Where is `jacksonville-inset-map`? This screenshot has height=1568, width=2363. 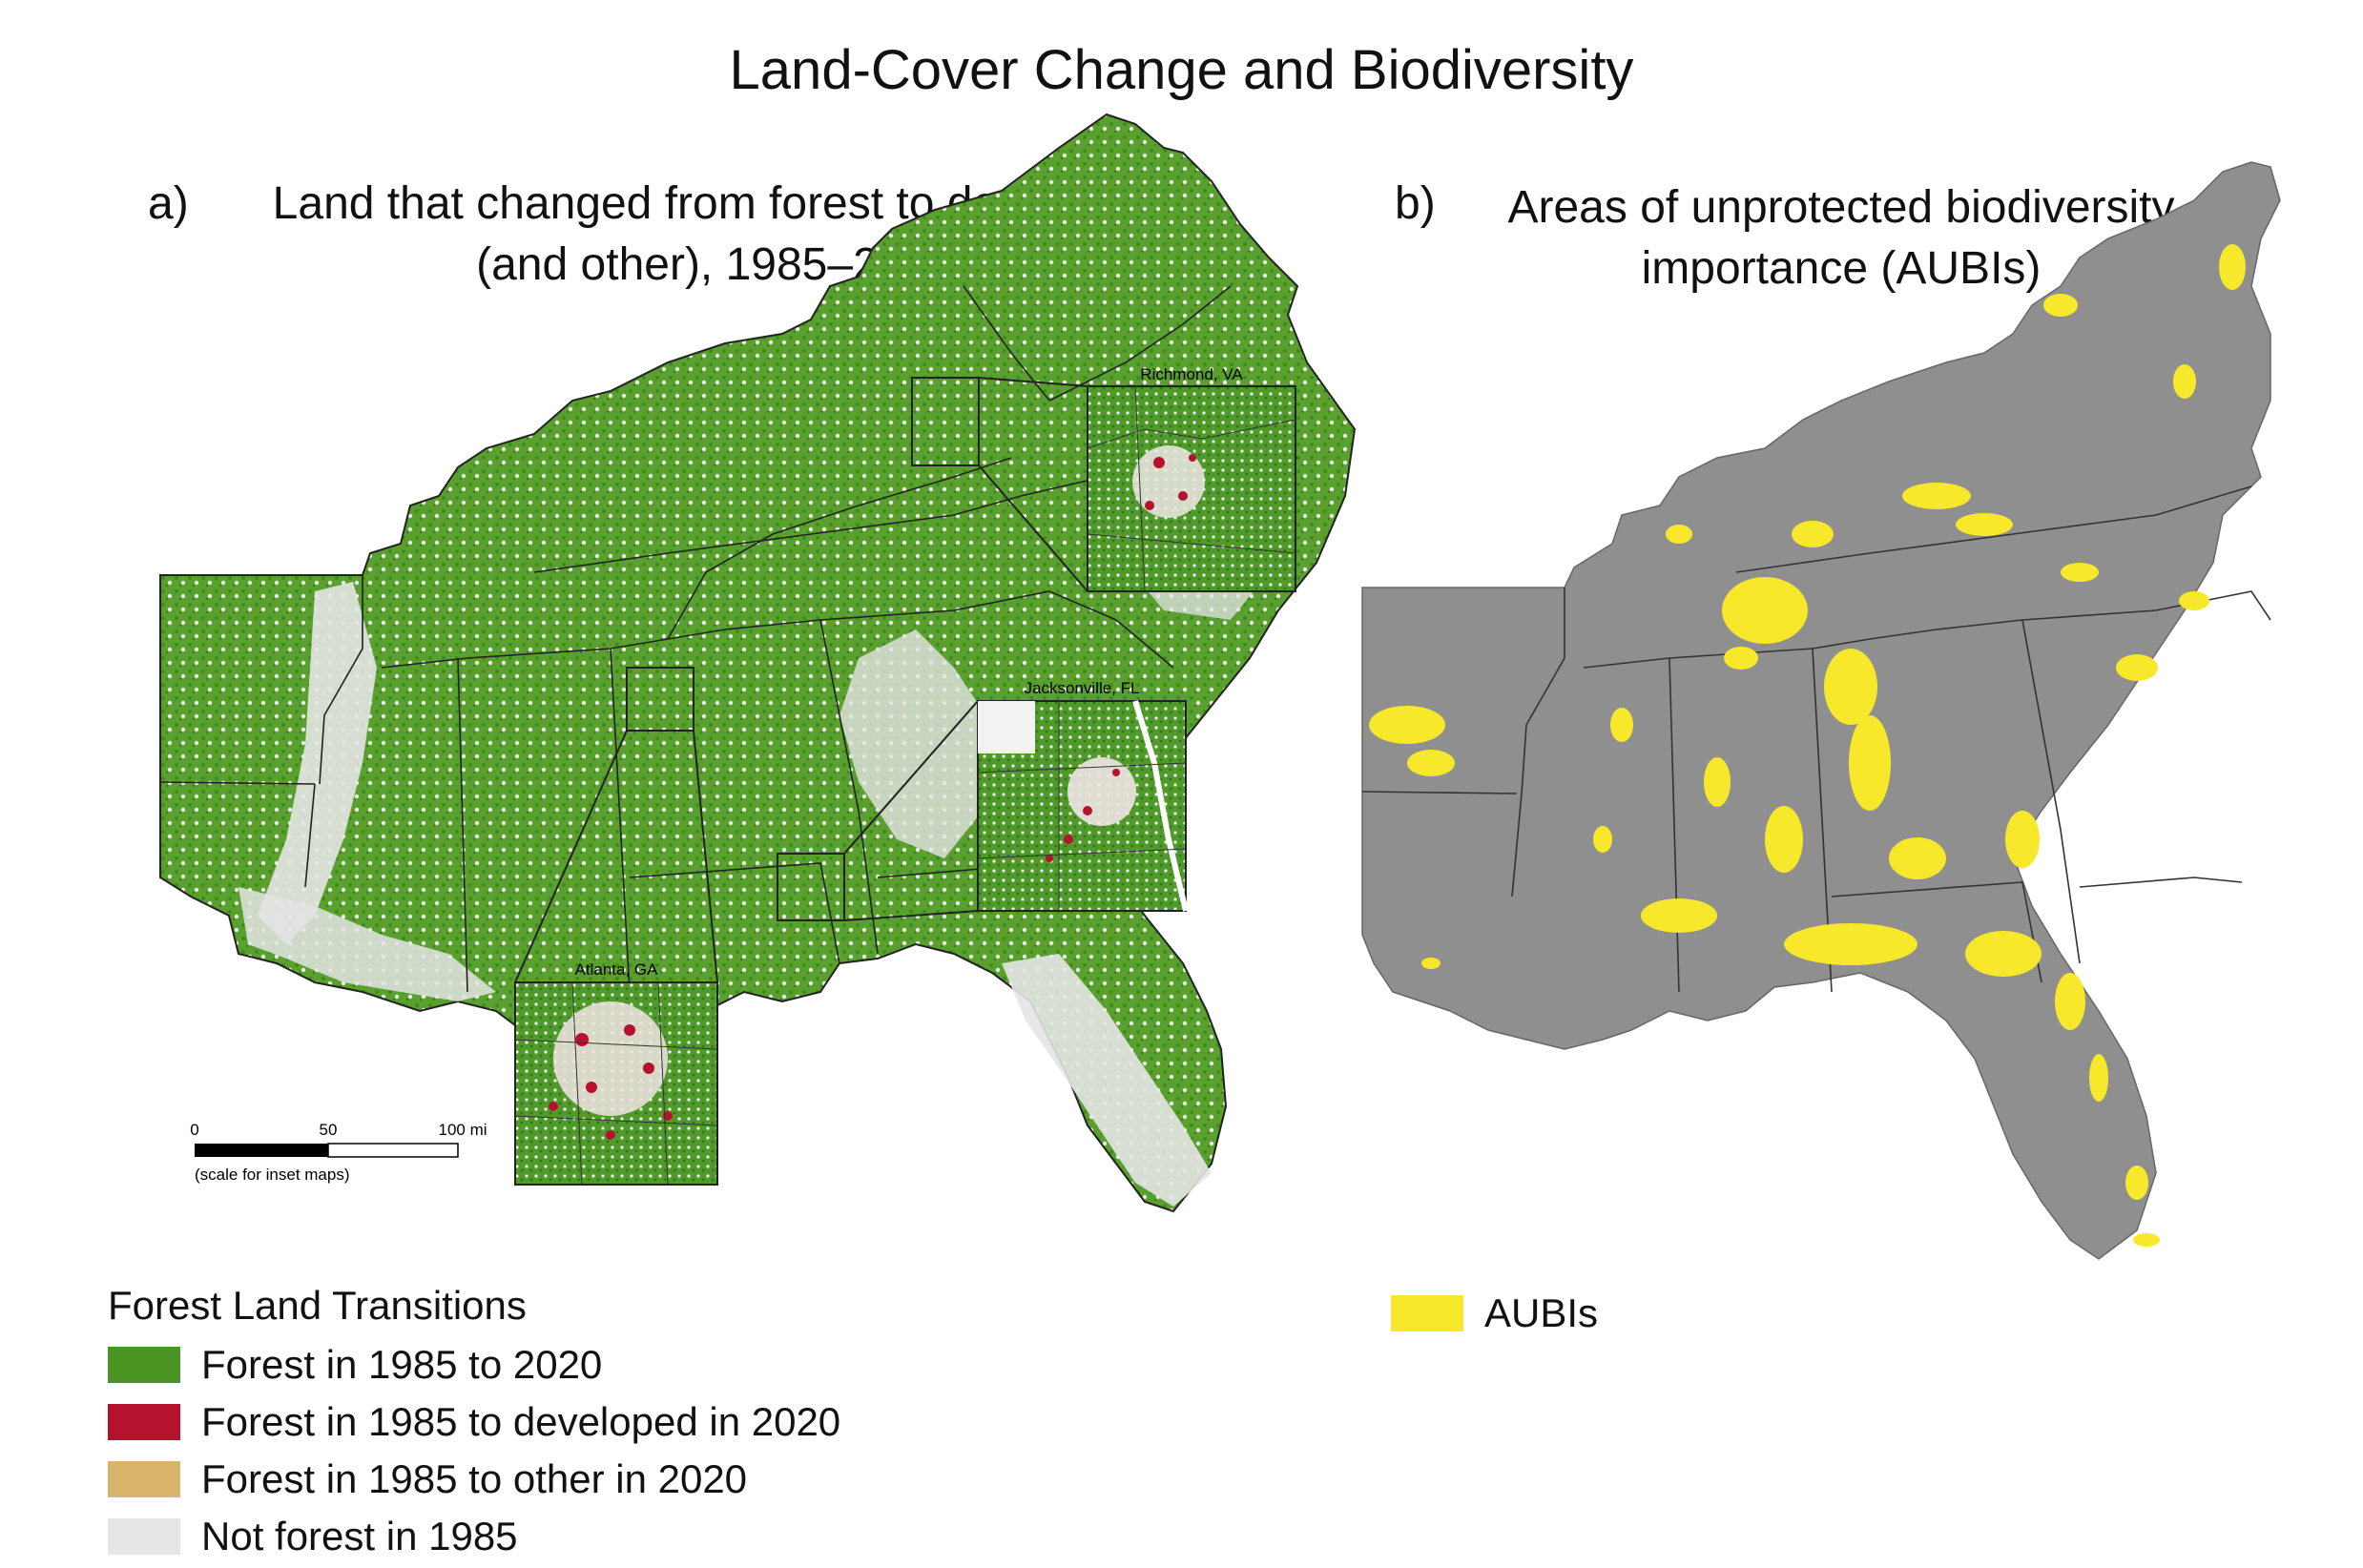
jacksonville-inset-map is located at coordinates (1083, 806).